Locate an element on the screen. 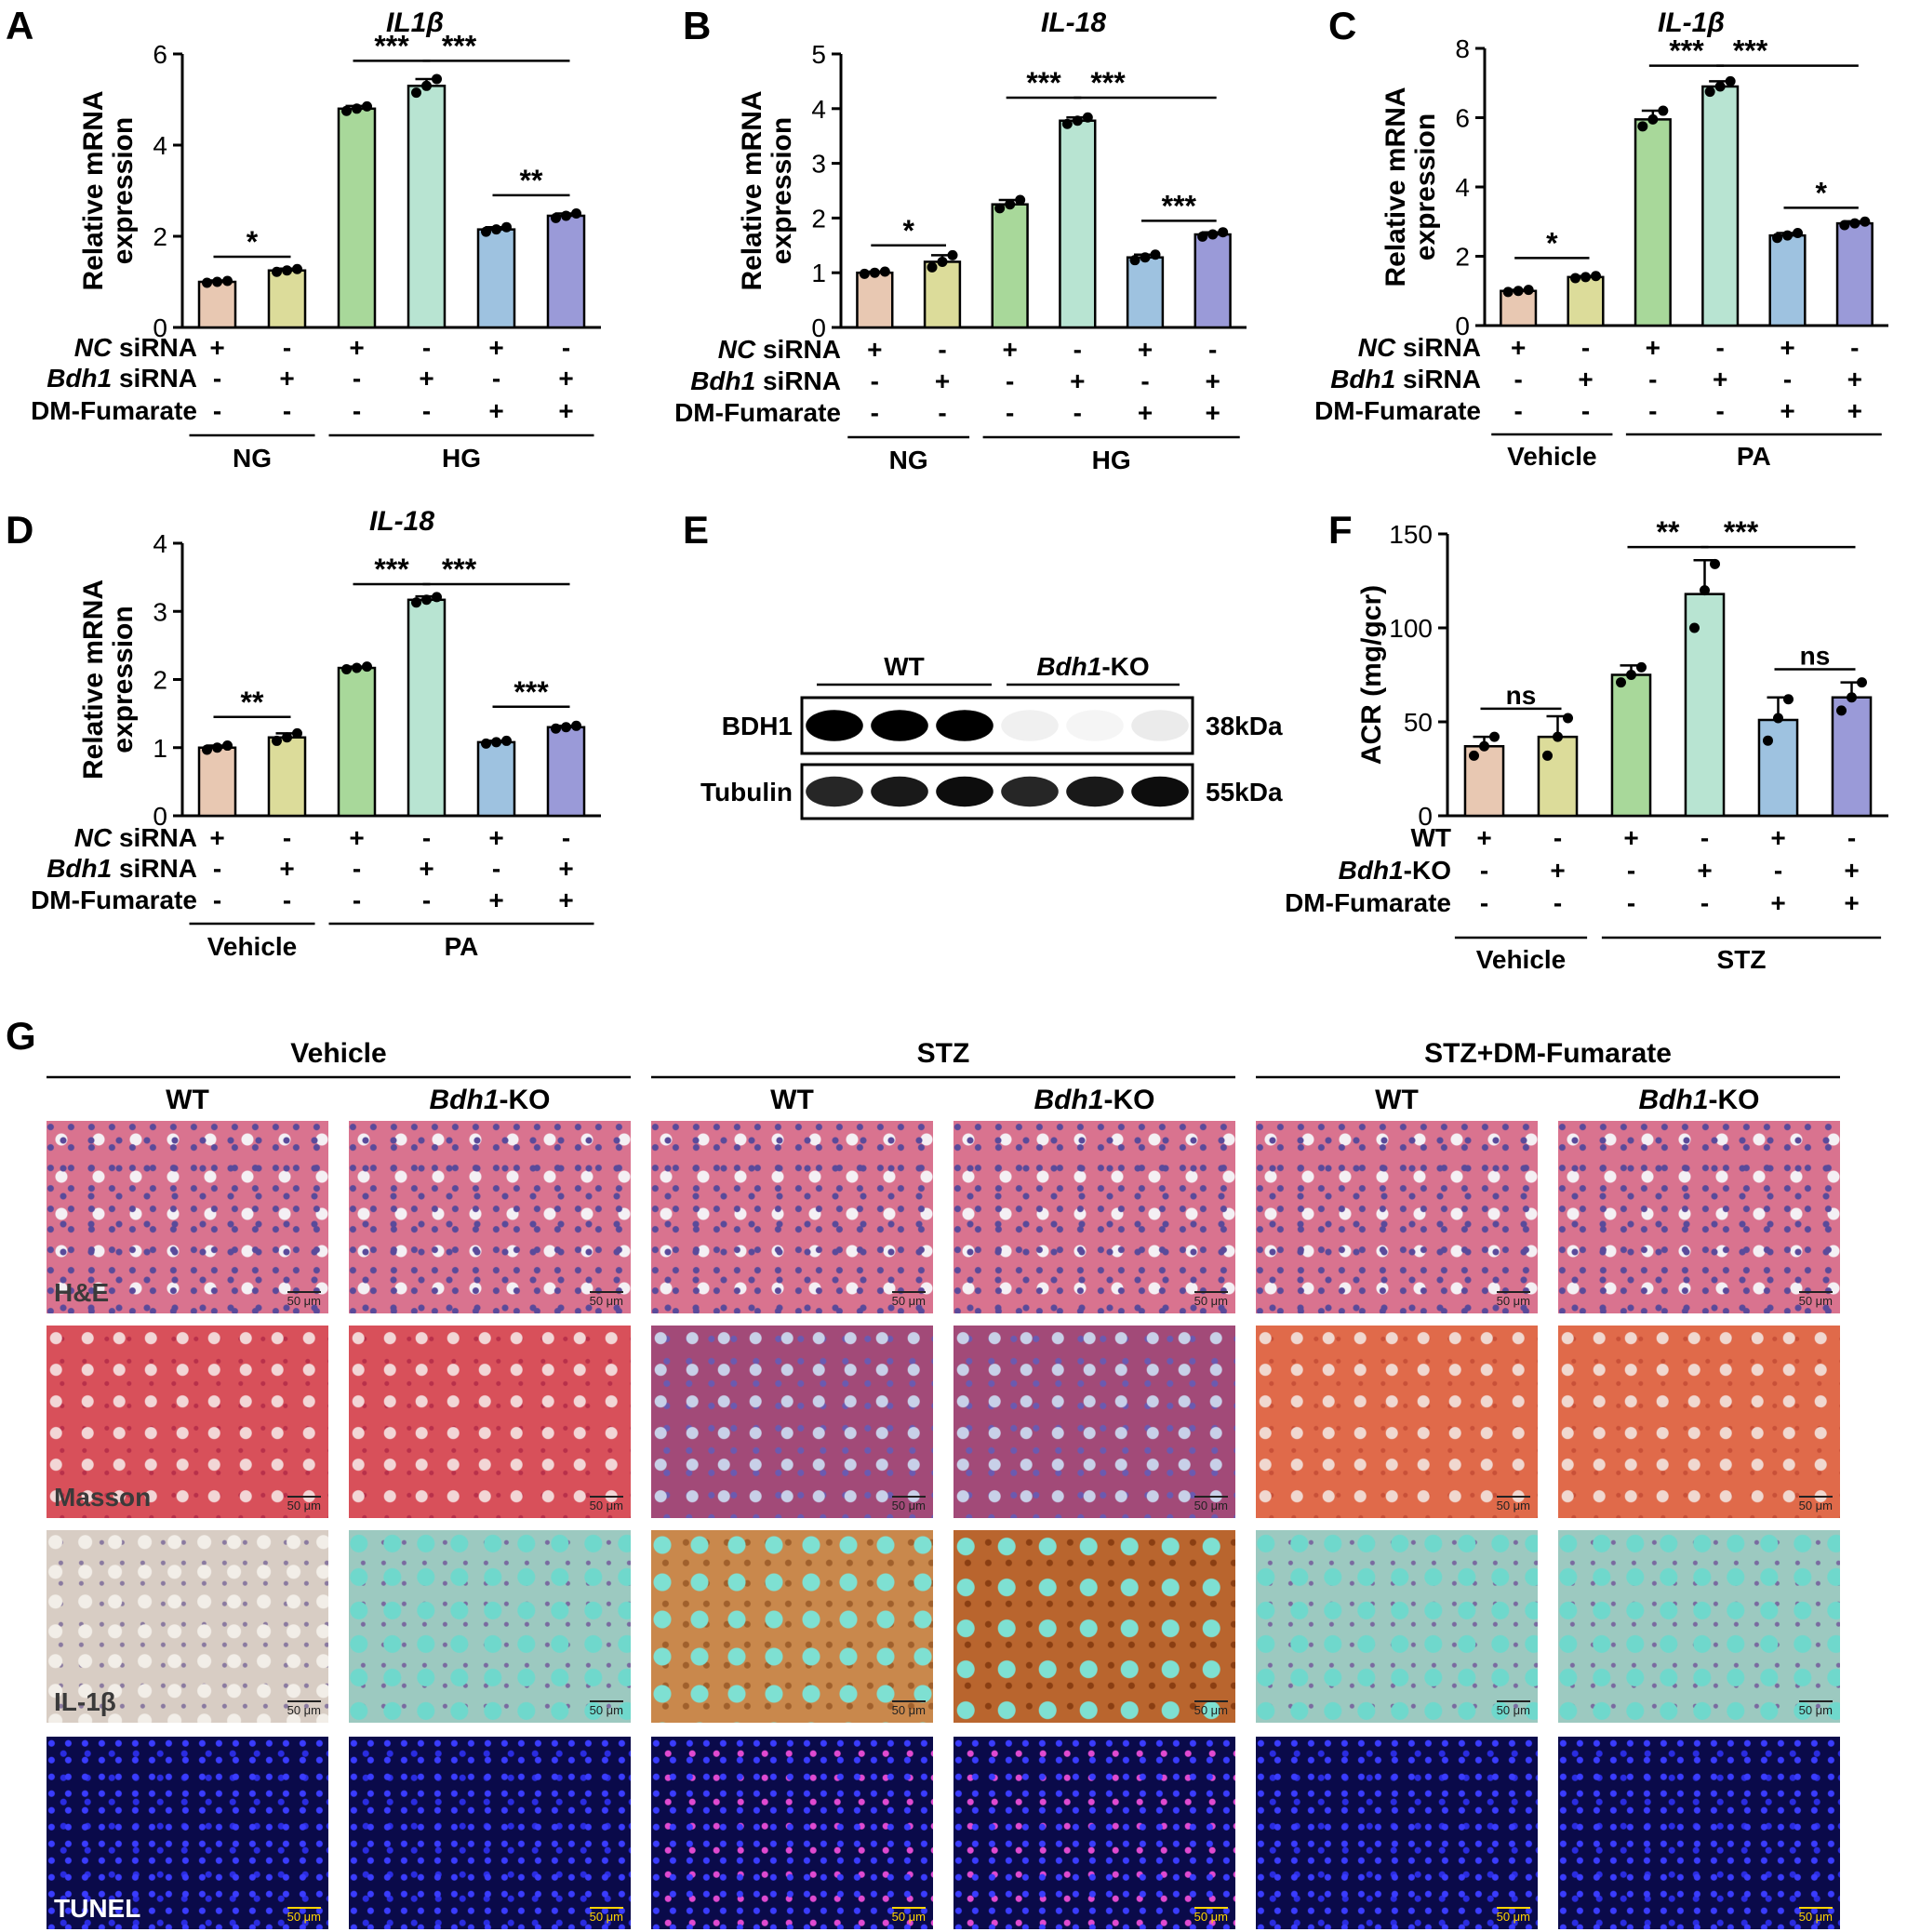 This screenshot has width=1907, height=1932. micrograph-0-0: H&E 50 μm is located at coordinates (188, 1217).